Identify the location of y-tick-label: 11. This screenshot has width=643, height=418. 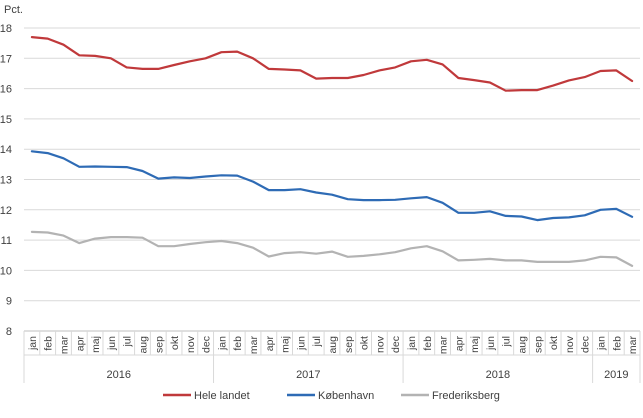
(6, 241).